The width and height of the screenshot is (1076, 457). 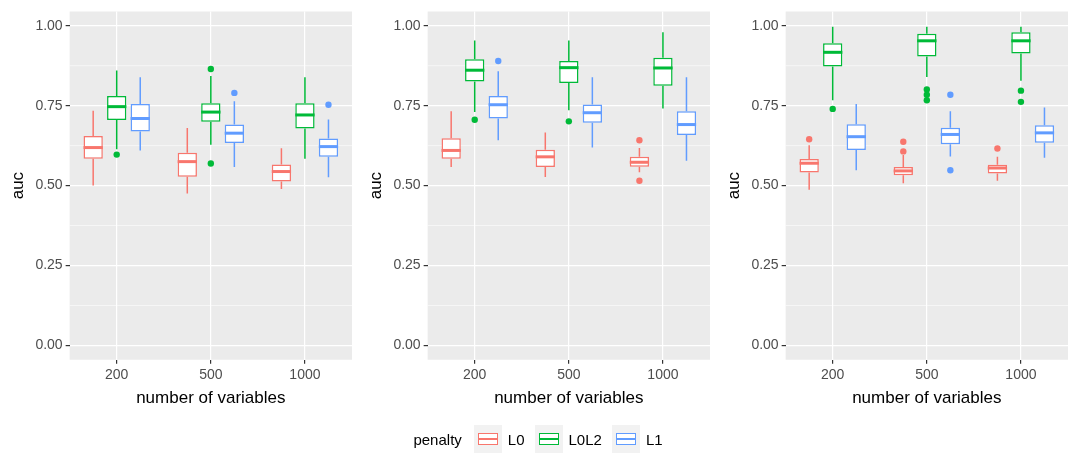 What do you see at coordinates (516, 439) in the screenshot?
I see `legend-label: L0` at bounding box center [516, 439].